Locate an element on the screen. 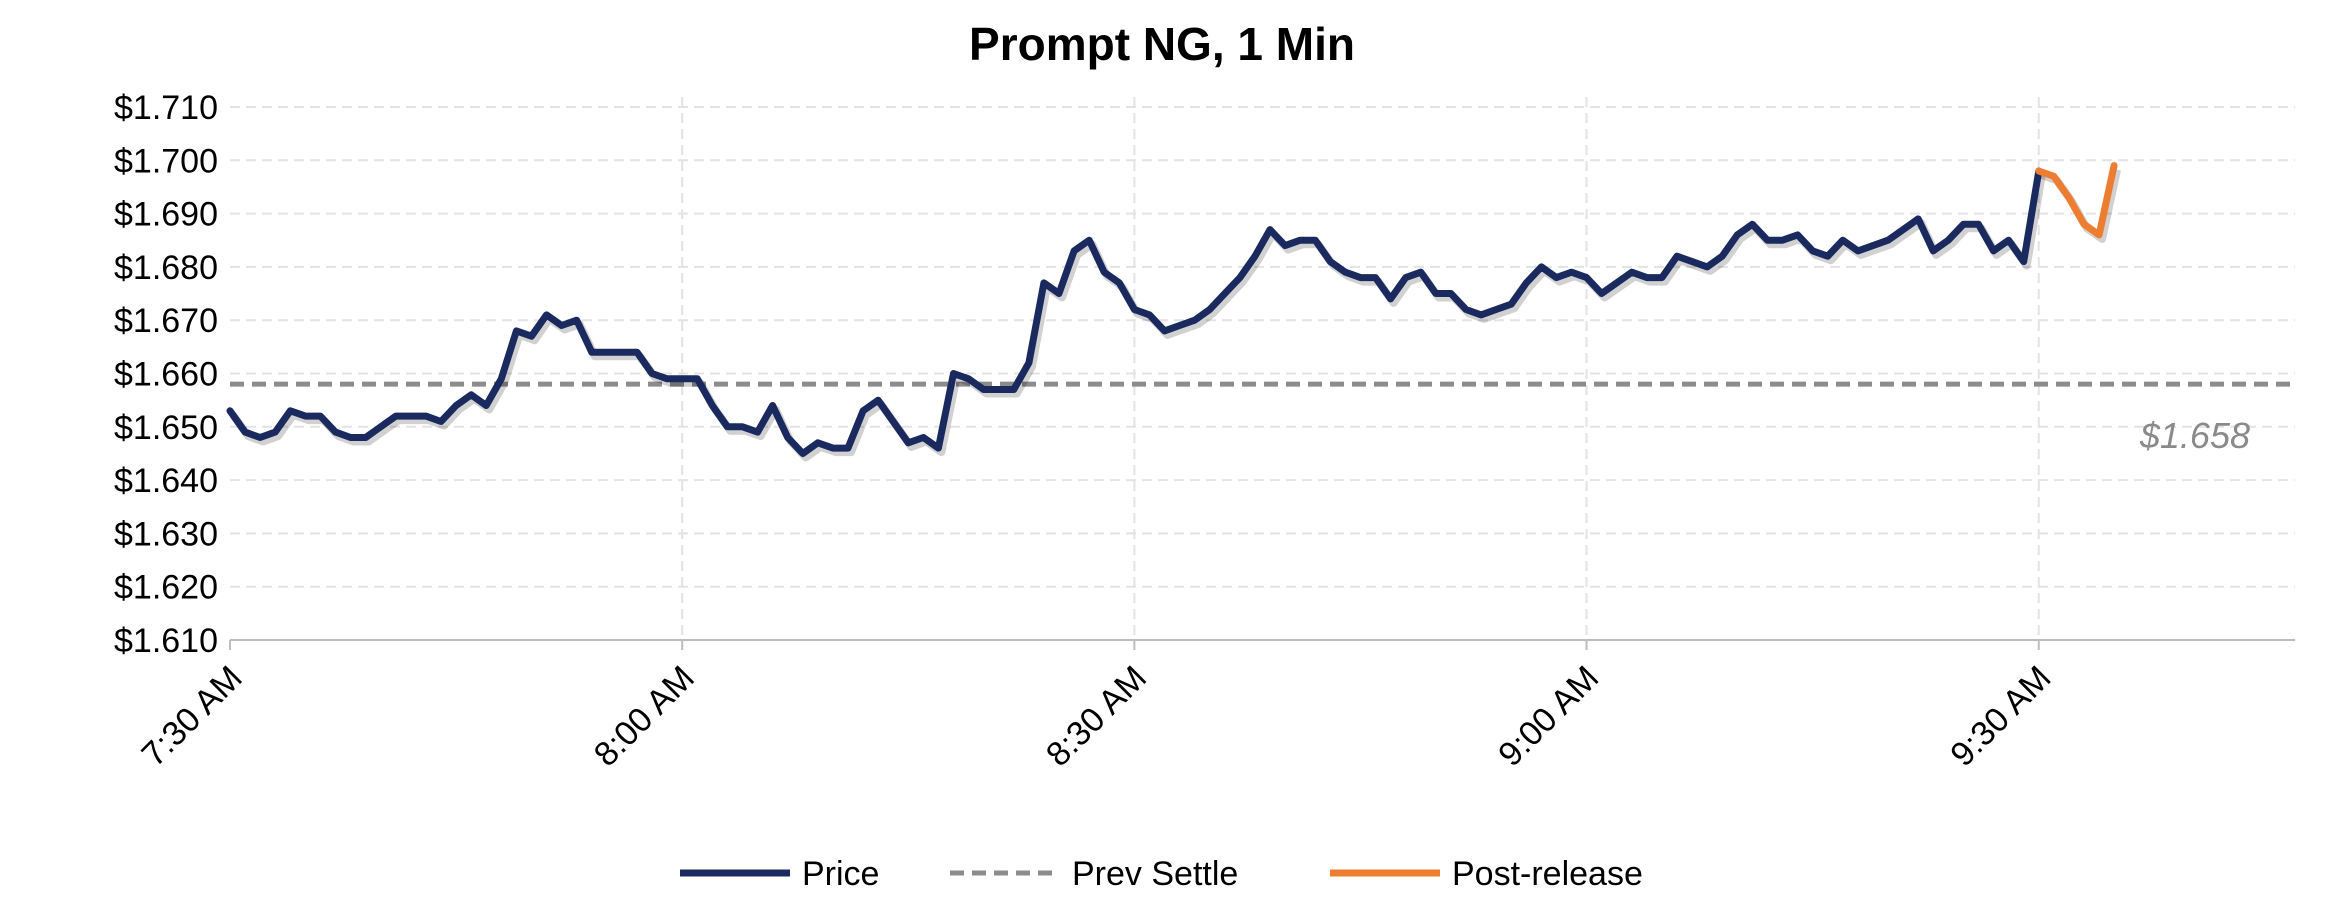 This screenshot has width=2325, height=902. prev-settle-label: $1.658 is located at coordinates (2194, 435).